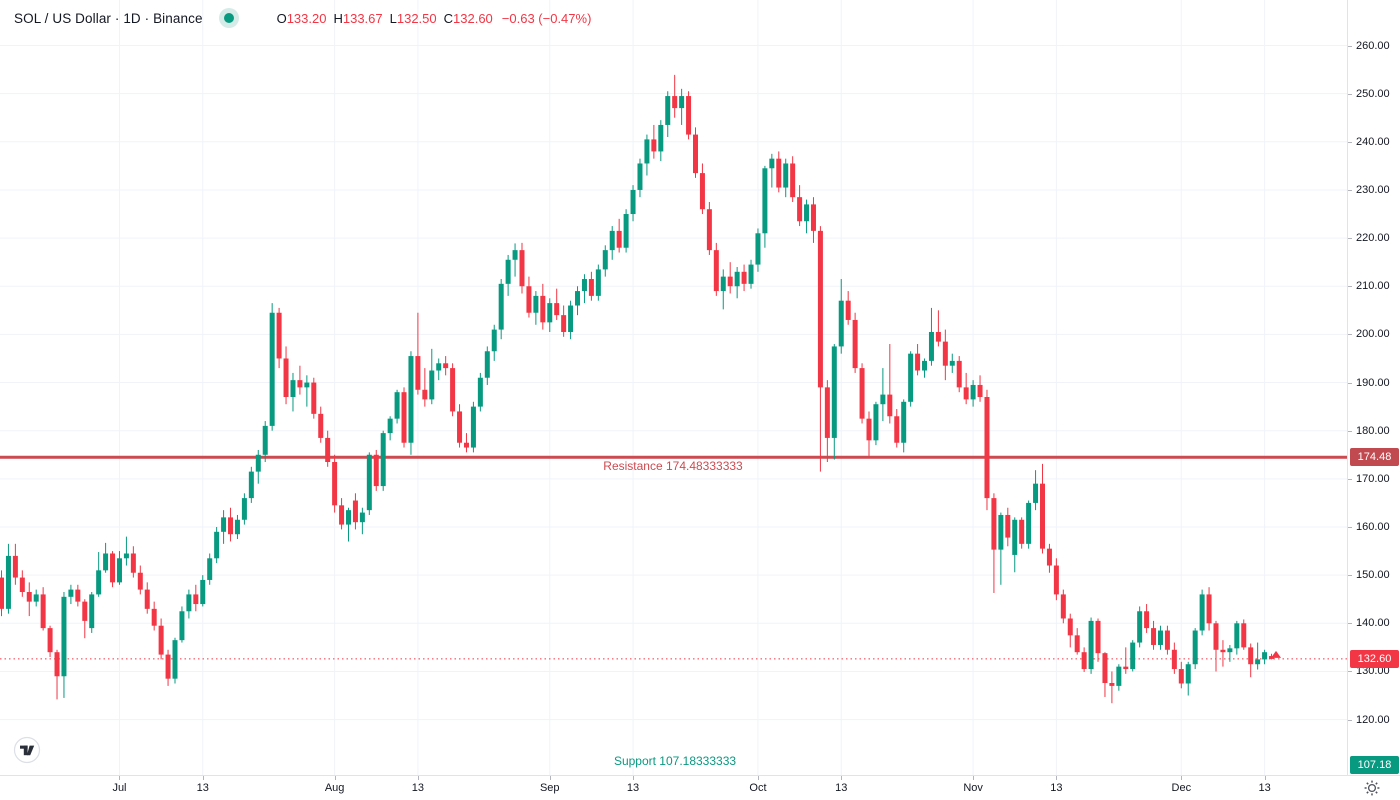 The image size is (1400, 800). What do you see at coordinates (1373, 623) in the screenshot?
I see `price-tick-label: 140.00` at bounding box center [1373, 623].